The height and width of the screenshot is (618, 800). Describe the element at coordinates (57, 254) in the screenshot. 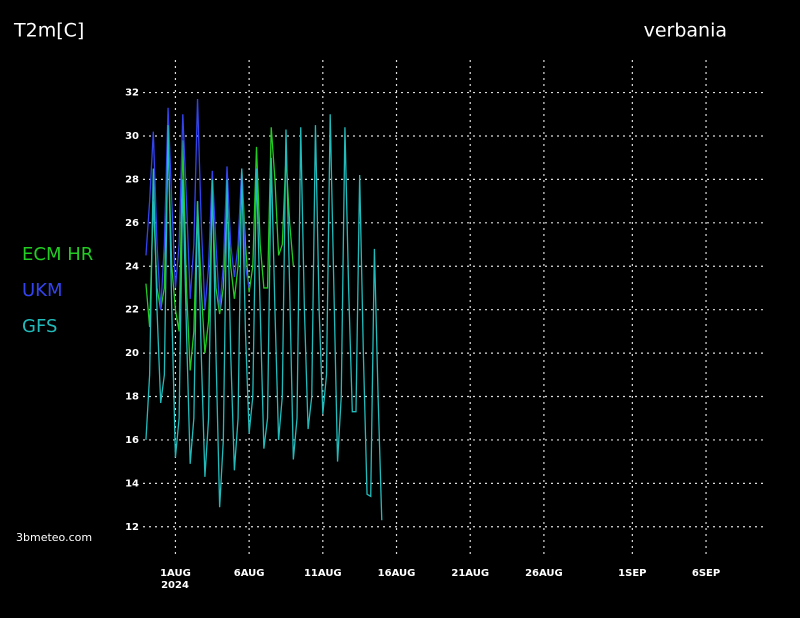

I see `legend-entry: ECM HR` at that location.